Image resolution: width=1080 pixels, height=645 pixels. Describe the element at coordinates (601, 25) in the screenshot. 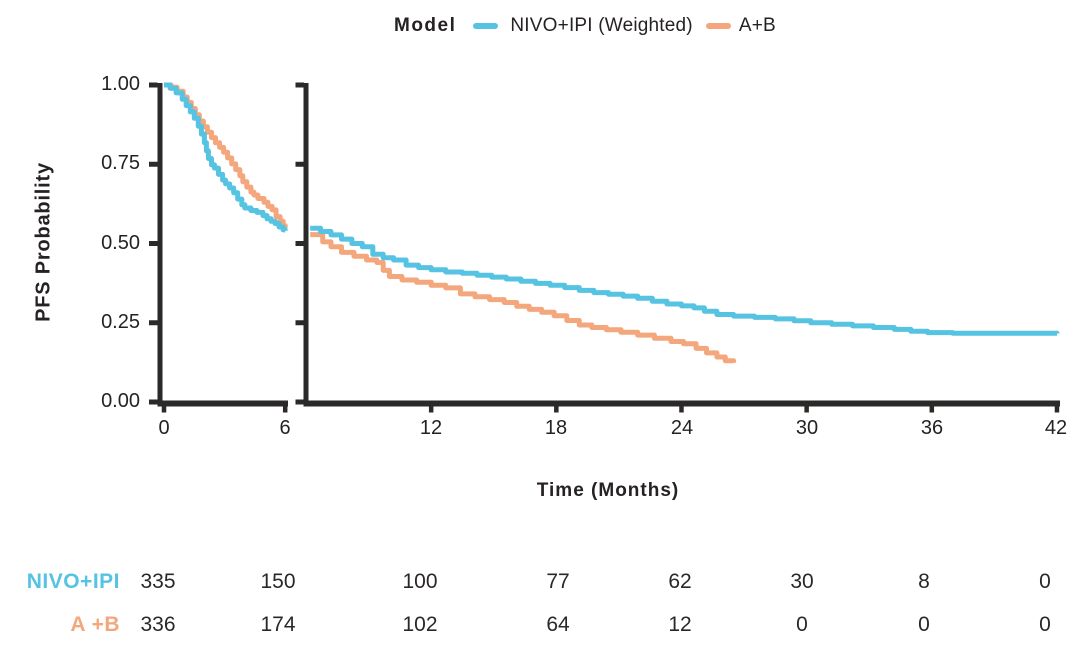

I see `legend-label-nivo-ipi: NIVO+IPI (Weighted)` at that location.